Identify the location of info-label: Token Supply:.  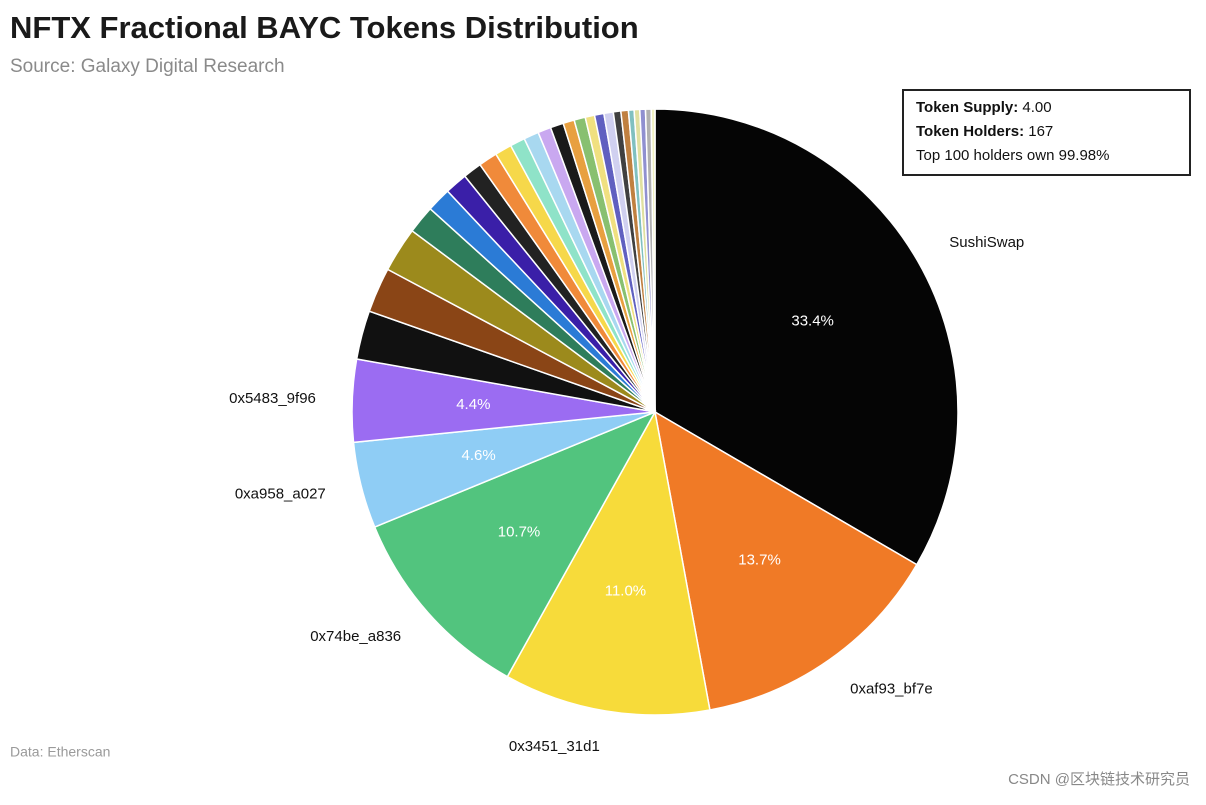
(967, 107).